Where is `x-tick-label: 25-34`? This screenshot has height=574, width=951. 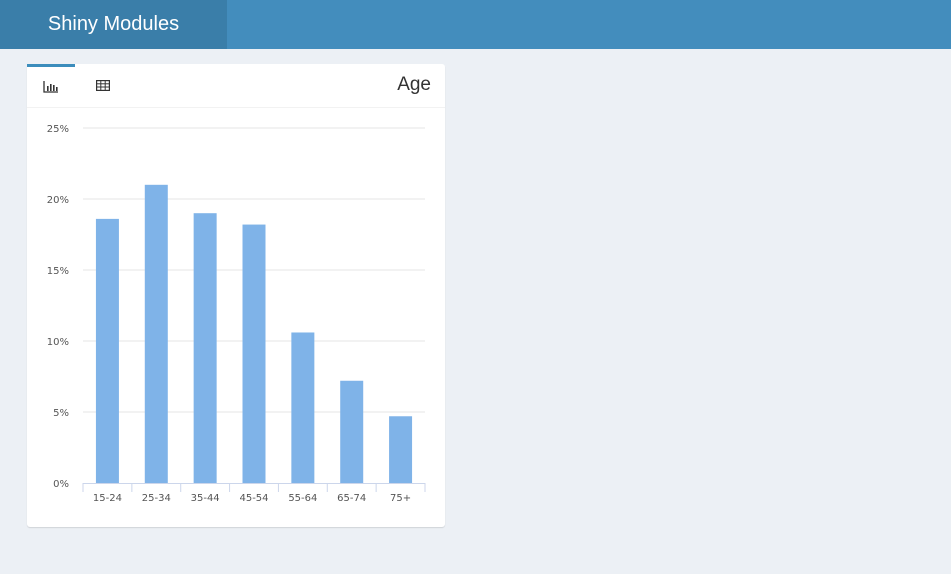 x-tick-label: 25-34 is located at coordinates (156, 498).